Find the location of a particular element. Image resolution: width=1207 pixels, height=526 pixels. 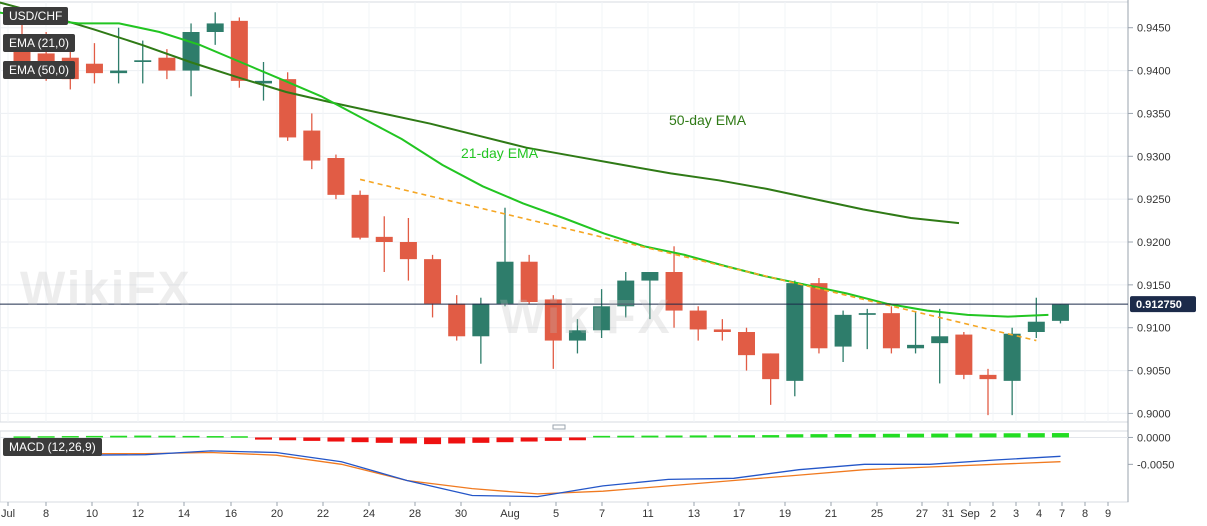

ema21-legend: EMA (21,0) is located at coordinates (39, 43).